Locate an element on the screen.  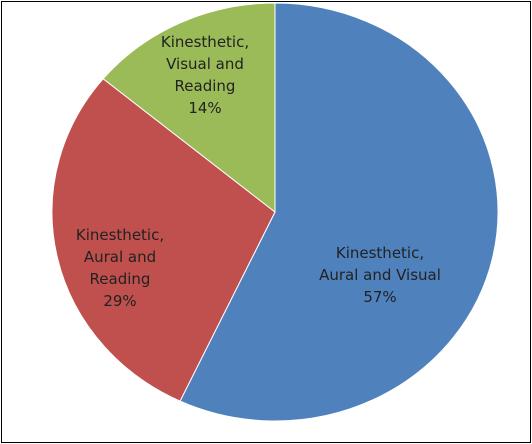
slice-value: 14% is located at coordinates (205, 108).